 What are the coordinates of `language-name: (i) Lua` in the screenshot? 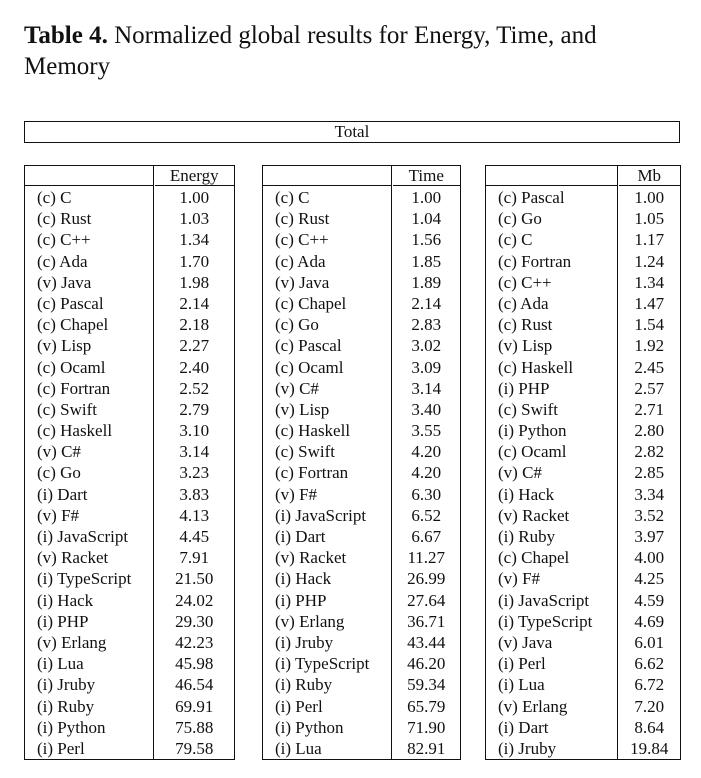 It's located at (298, 748).